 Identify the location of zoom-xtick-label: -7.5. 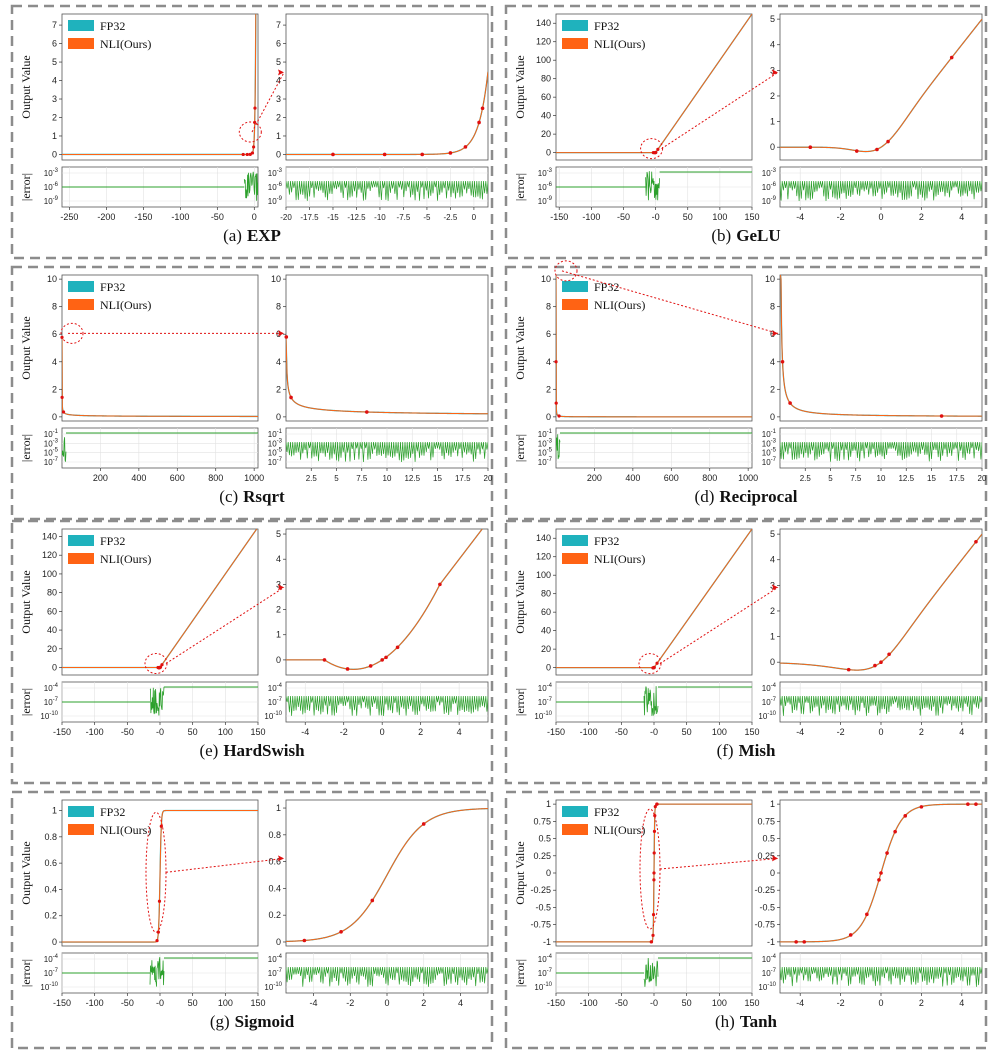
(404, 217).